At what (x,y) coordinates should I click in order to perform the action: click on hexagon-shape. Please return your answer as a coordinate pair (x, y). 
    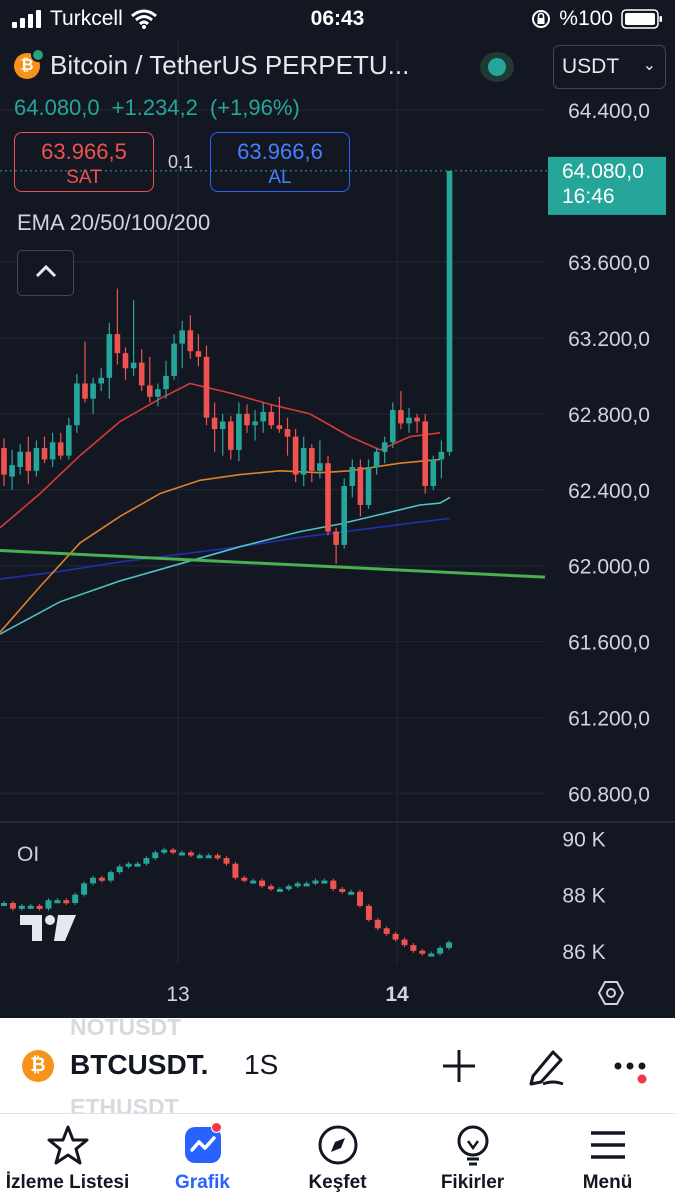
    Looking at the image, I should click on (611, 993).